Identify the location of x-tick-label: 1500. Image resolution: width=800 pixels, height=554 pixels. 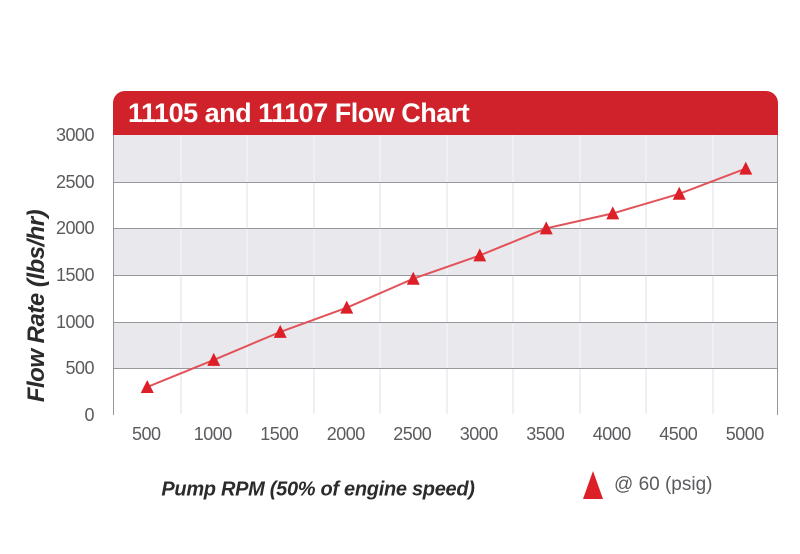
(279, 434).